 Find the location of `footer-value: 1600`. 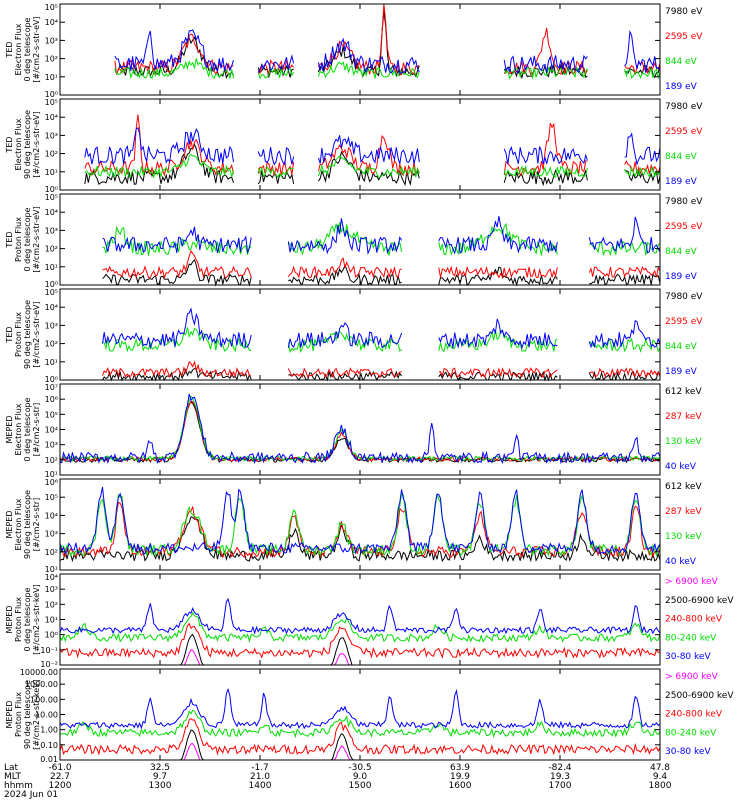

footer-value: 1600 is located at coordinates (460, 786).